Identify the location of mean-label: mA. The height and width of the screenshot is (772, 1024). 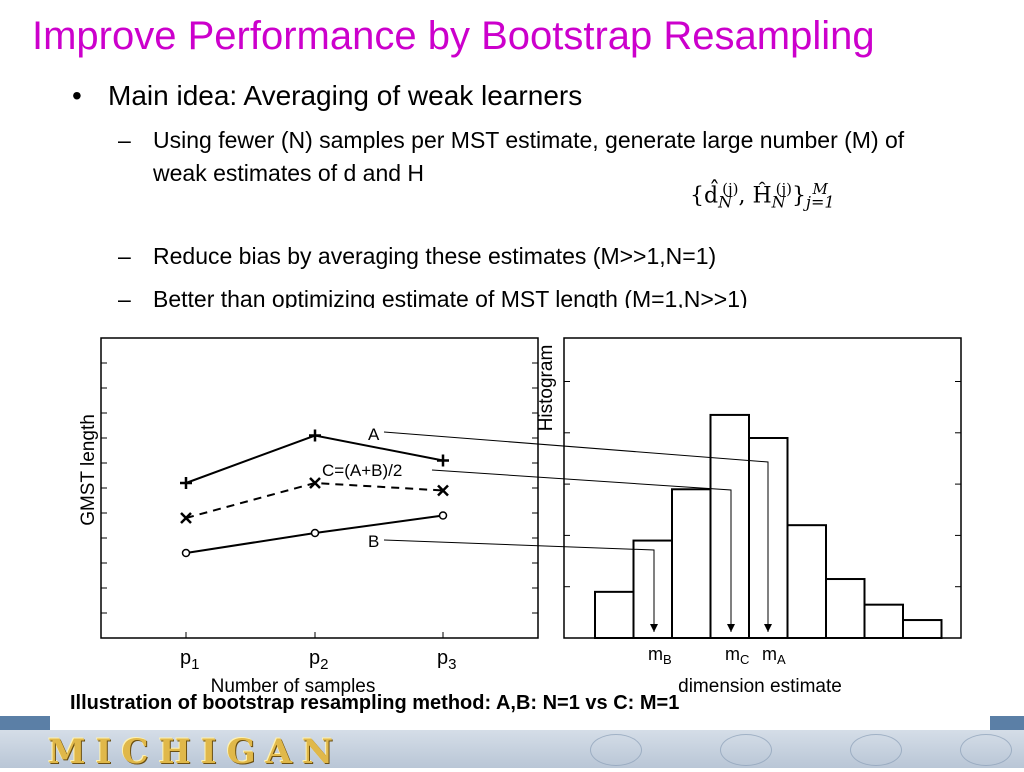
(774, 655).